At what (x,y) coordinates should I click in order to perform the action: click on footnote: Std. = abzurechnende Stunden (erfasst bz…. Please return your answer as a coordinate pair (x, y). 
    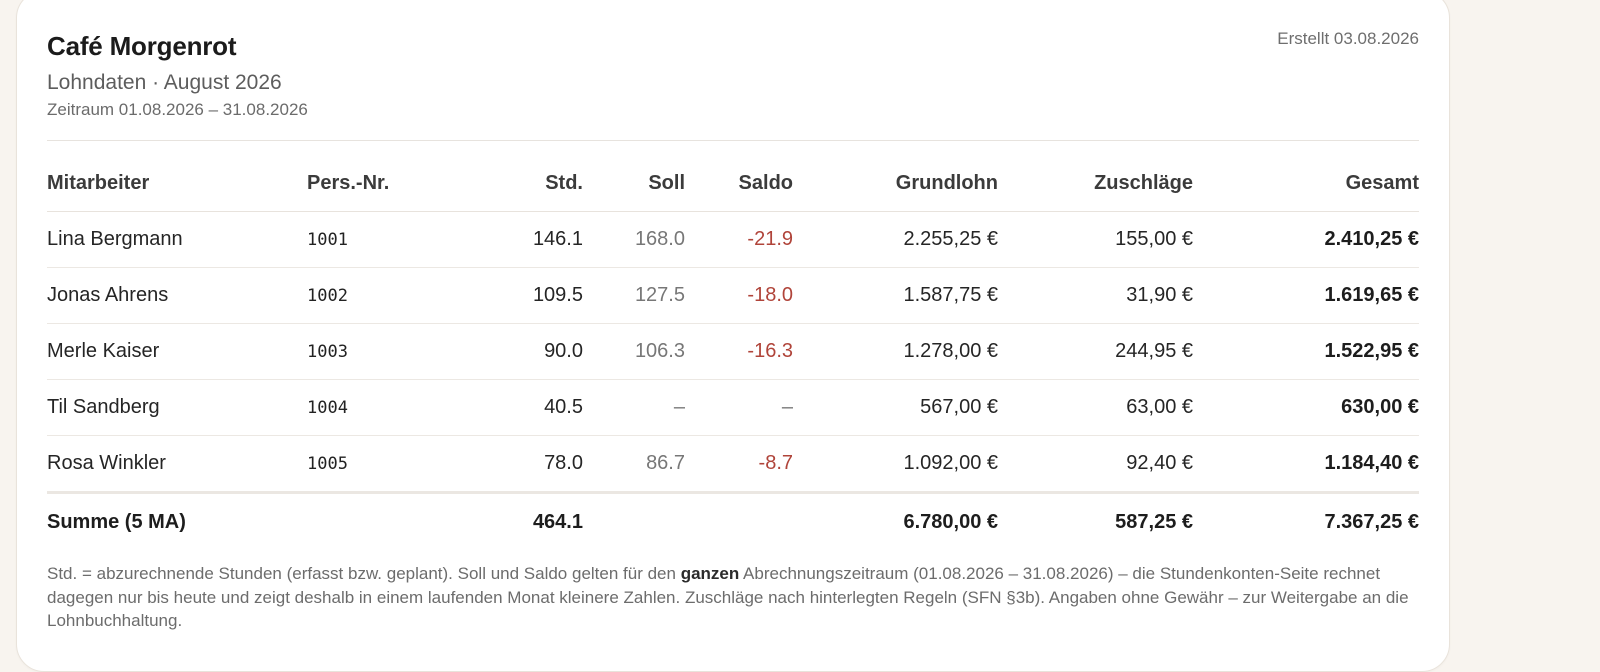
    Looking at the image, I should click on (737, 597).